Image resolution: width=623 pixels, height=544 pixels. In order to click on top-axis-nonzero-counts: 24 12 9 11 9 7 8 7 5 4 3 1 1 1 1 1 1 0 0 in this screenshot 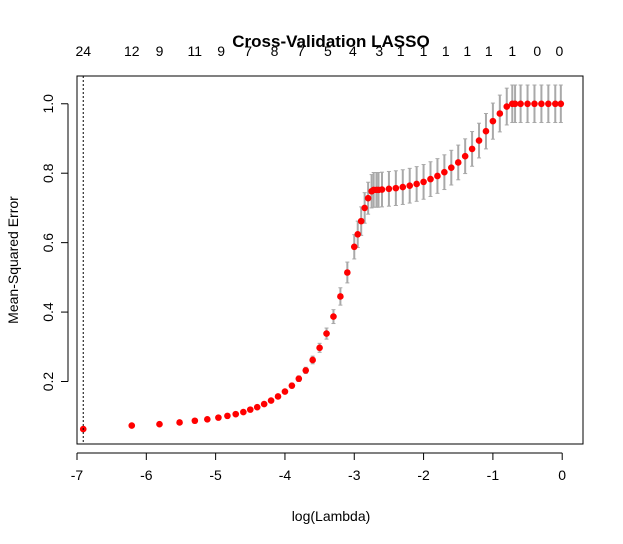, I will do `click(319, 51)`.